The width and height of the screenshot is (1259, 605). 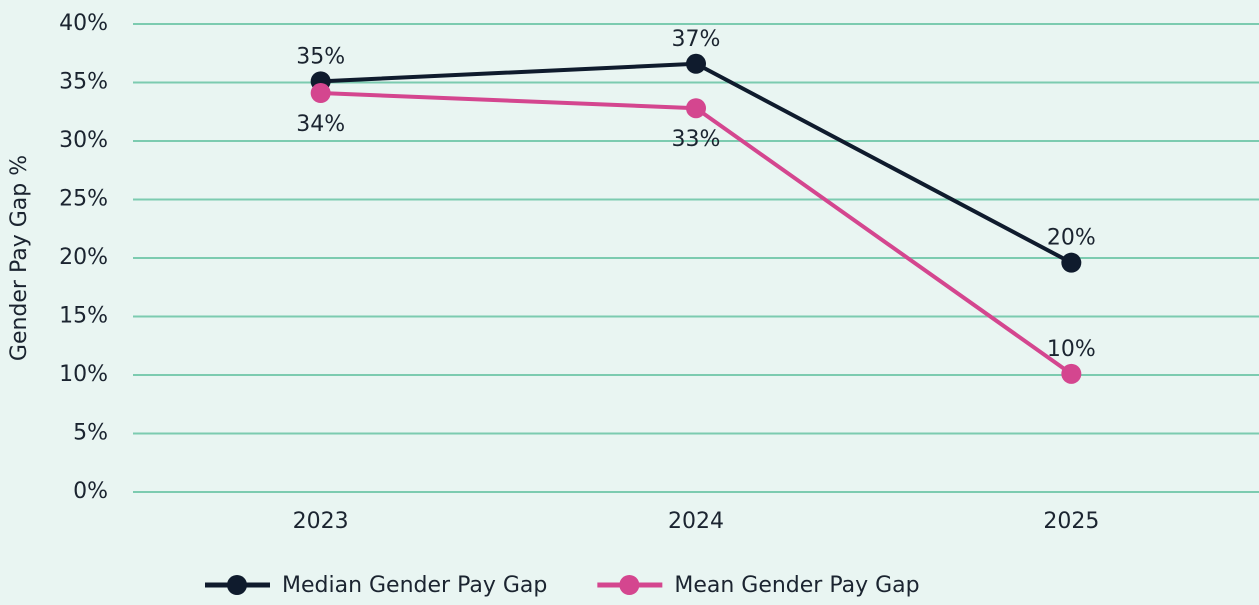 What do you see at coordinates (83, 257) in the screenshot?
I see `y-tick-label: 20%` at bounding box center [83, 257].